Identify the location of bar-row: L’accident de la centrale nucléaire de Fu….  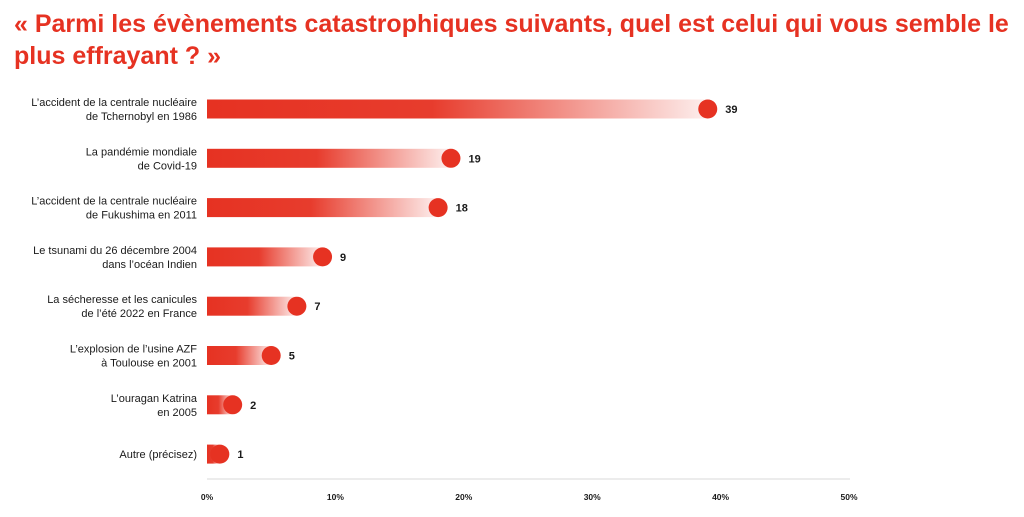
(249, 209).